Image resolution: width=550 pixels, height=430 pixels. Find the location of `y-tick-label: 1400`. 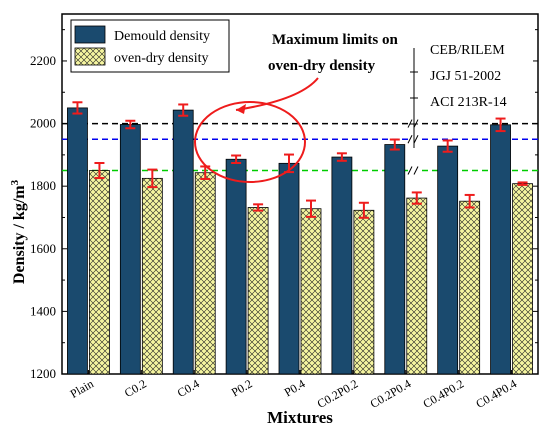

y-tick-label: 1400 is located at coordinates (43, 310).